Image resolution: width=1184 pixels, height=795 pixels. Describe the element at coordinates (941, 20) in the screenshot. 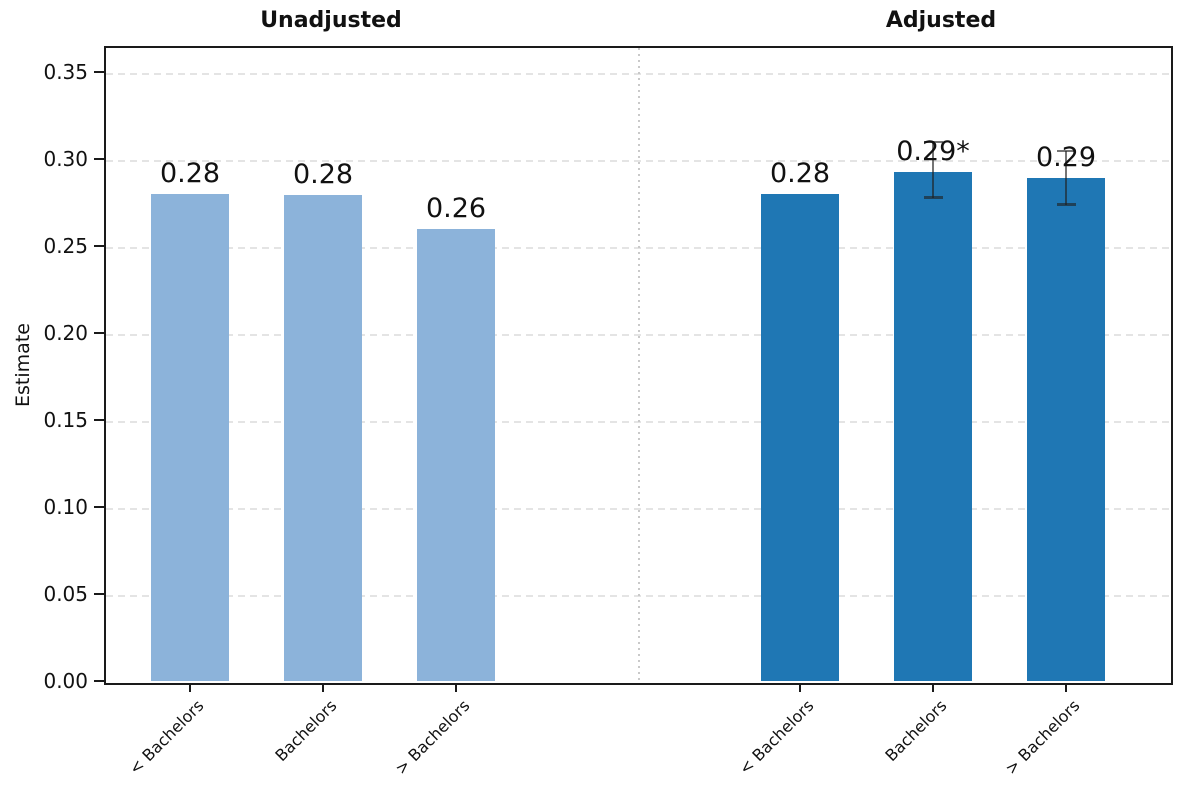

I see `panel-title-adjusted: Adjusted` at that location.